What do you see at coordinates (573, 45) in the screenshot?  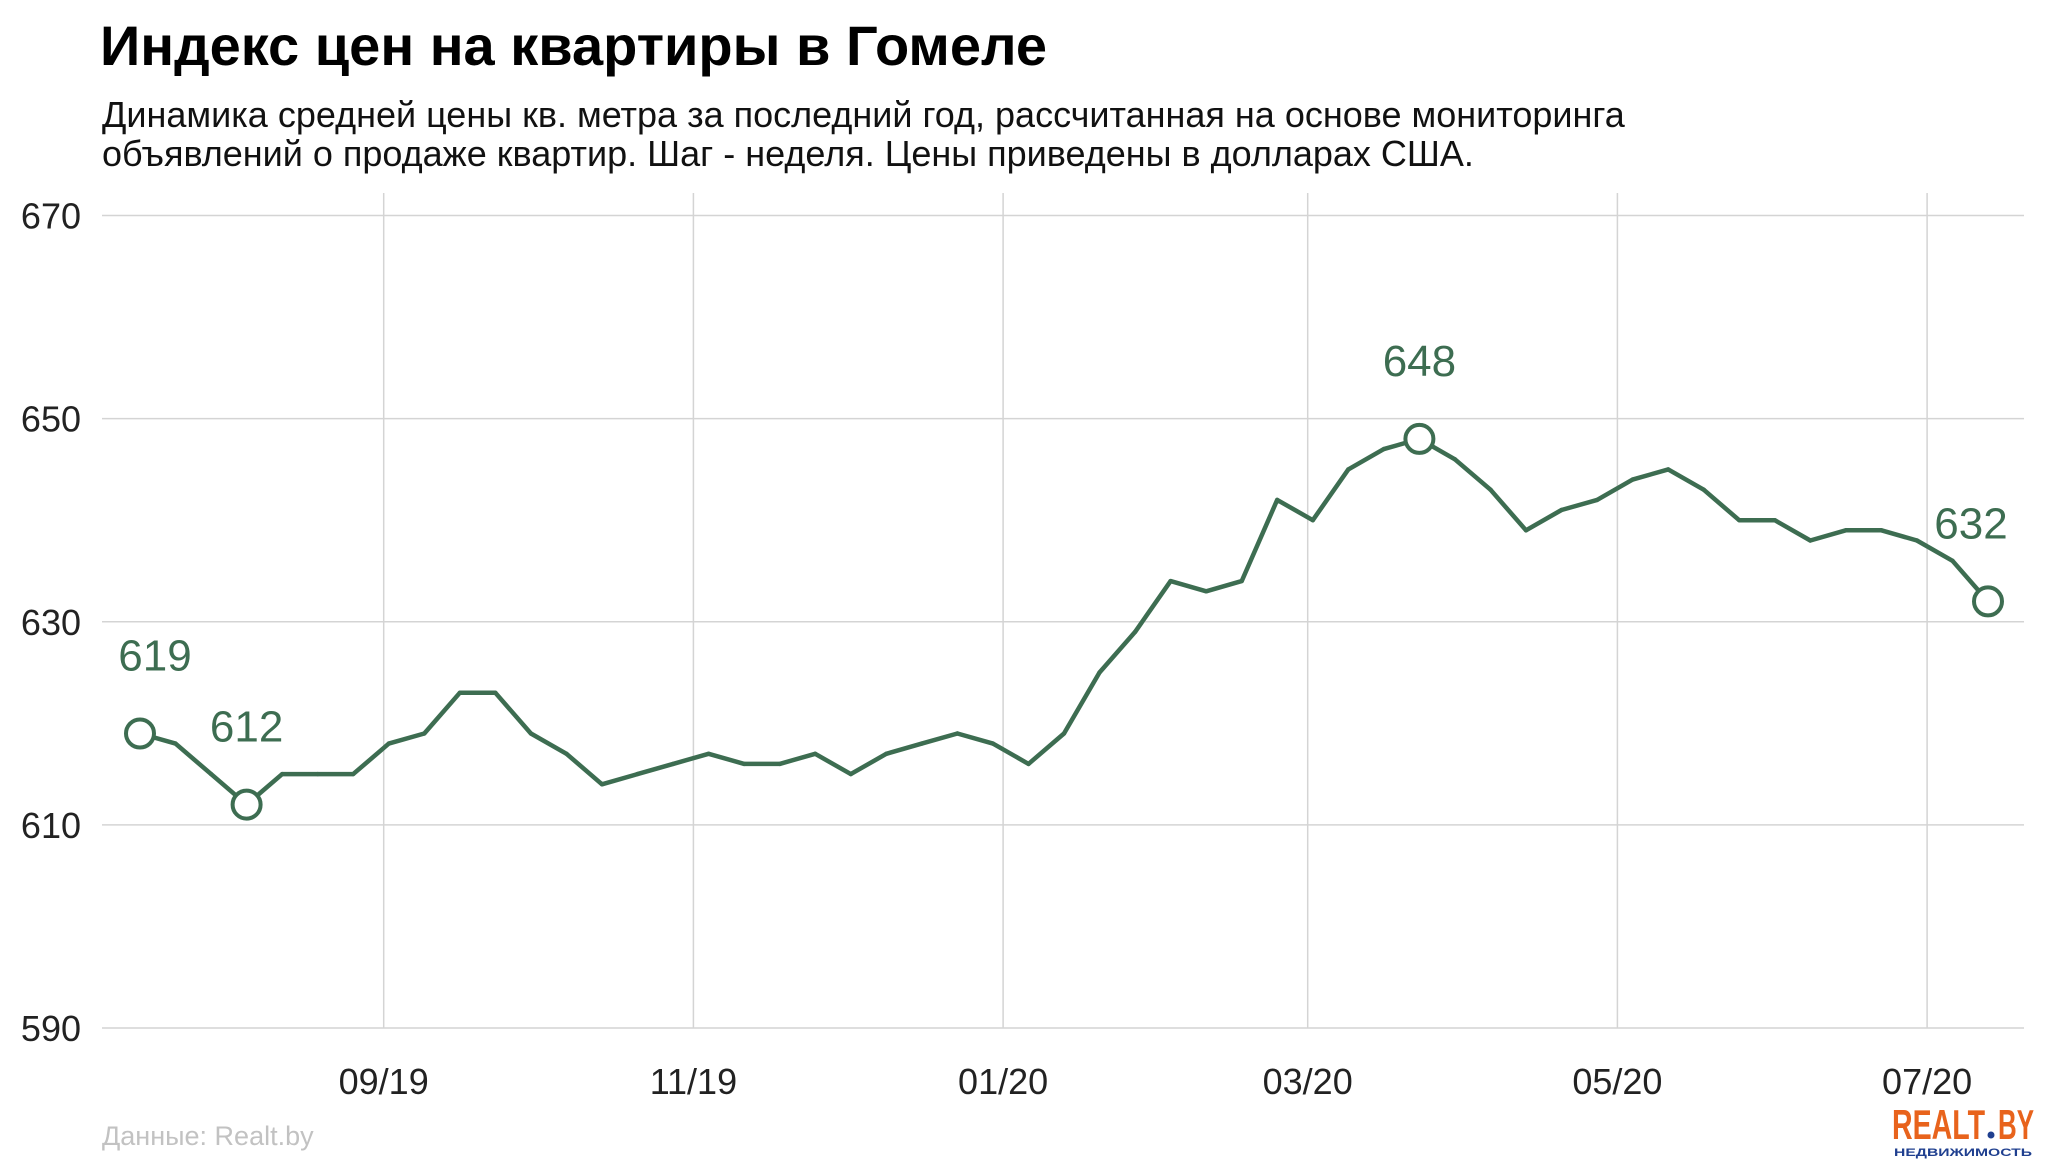 I see `chart-title: Индекс цен на квартиры в Гомеле` at bounding box center [573, 45].